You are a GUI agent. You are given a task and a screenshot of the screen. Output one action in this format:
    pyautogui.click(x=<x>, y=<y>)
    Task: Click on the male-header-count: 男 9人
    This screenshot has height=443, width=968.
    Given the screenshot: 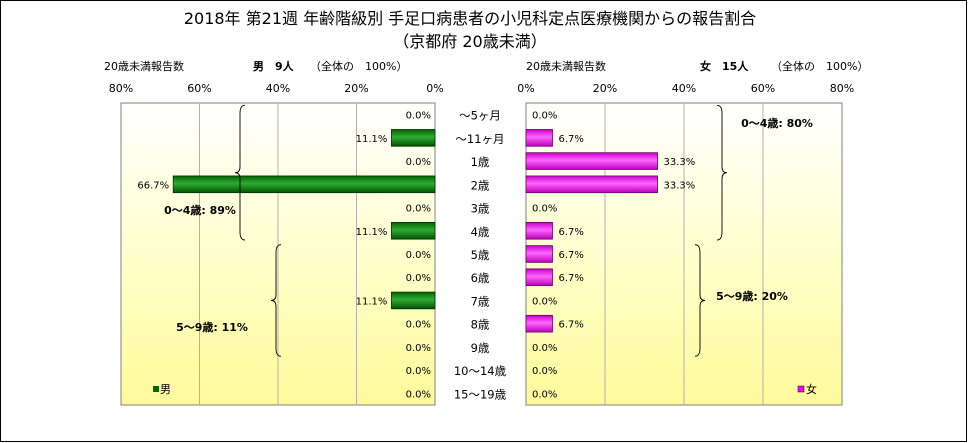 What is the action you would take?
    pyautogui.click(x=274, y=66)
    